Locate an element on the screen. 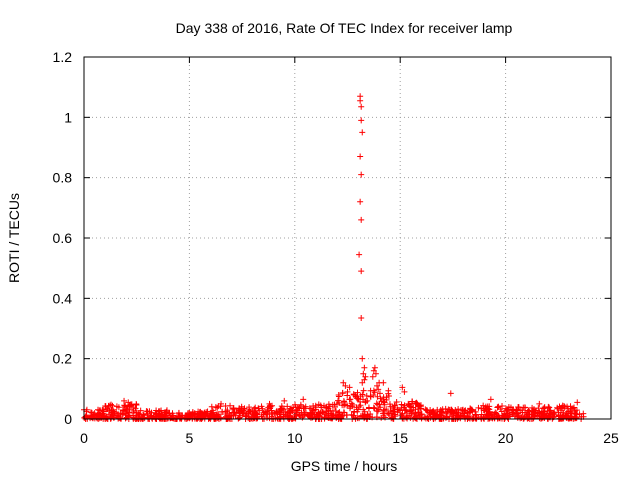  x-tick-label: 15 is located at coordinates (400, 438).